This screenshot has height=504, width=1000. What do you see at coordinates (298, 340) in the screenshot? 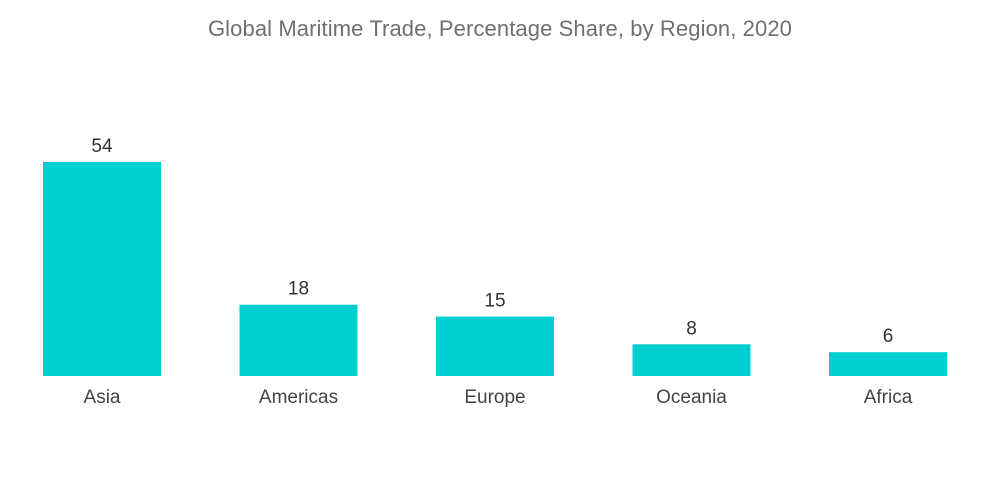
I see `bar-americas` at bounding box center [298, 340].